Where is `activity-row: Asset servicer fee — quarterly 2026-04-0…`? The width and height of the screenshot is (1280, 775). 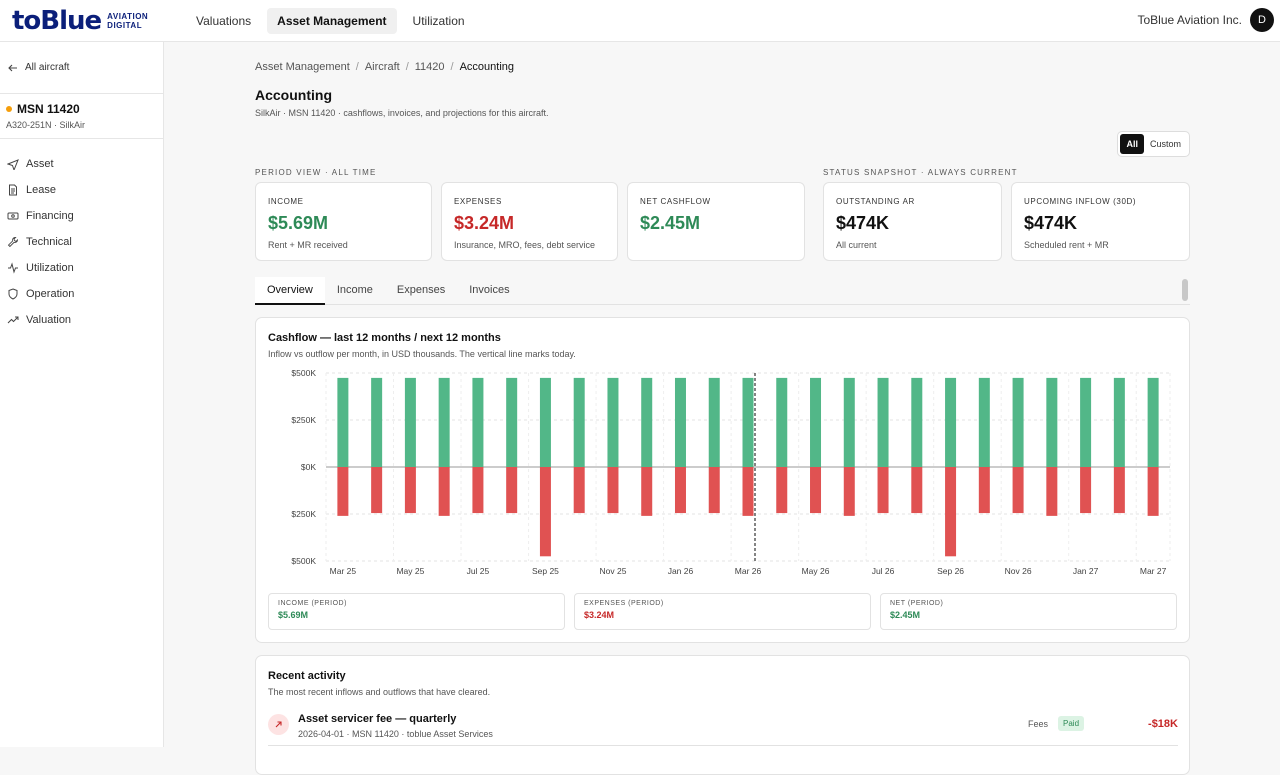 activity-row: Asset servicer fee — quarterly 2026-04-0… is located at coordinates (723, 728).